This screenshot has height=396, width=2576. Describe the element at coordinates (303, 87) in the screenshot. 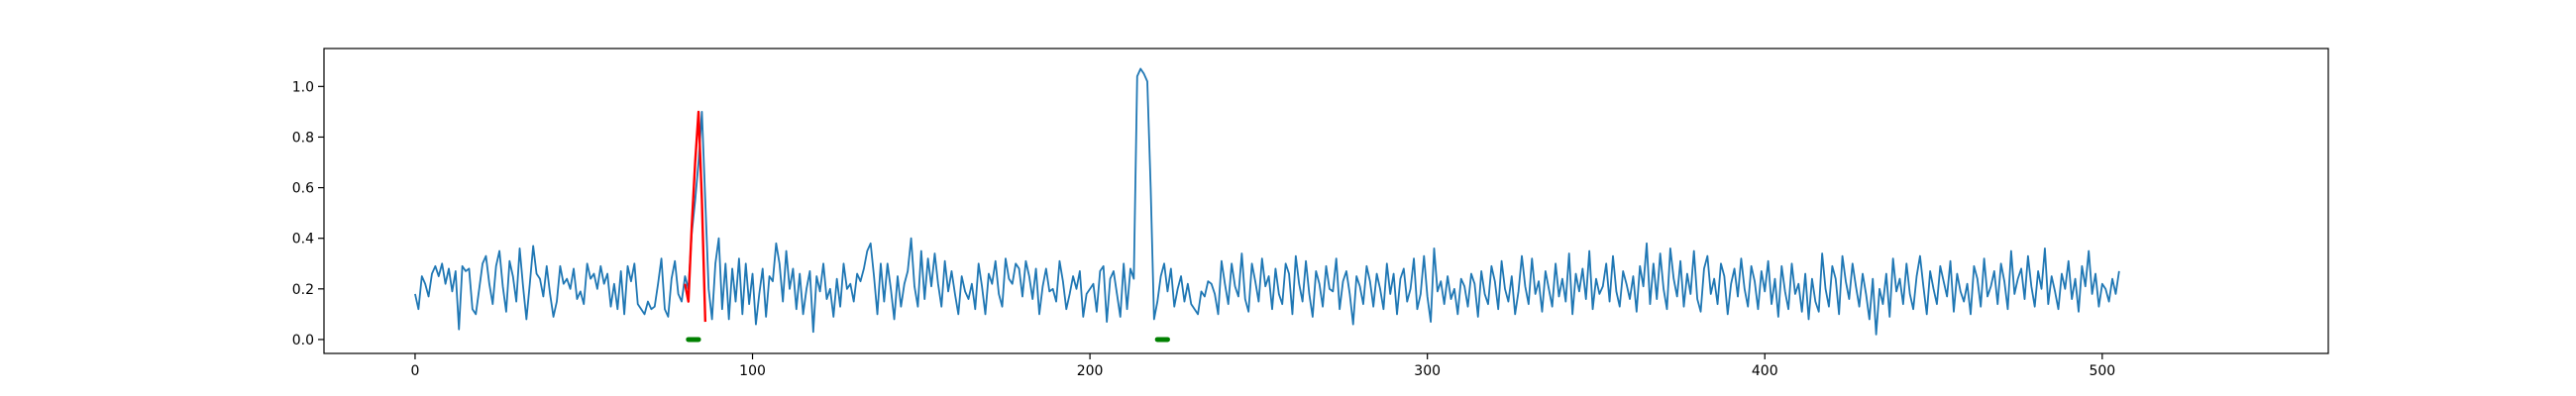

I see `y-tick-label: 1.0` at that location.